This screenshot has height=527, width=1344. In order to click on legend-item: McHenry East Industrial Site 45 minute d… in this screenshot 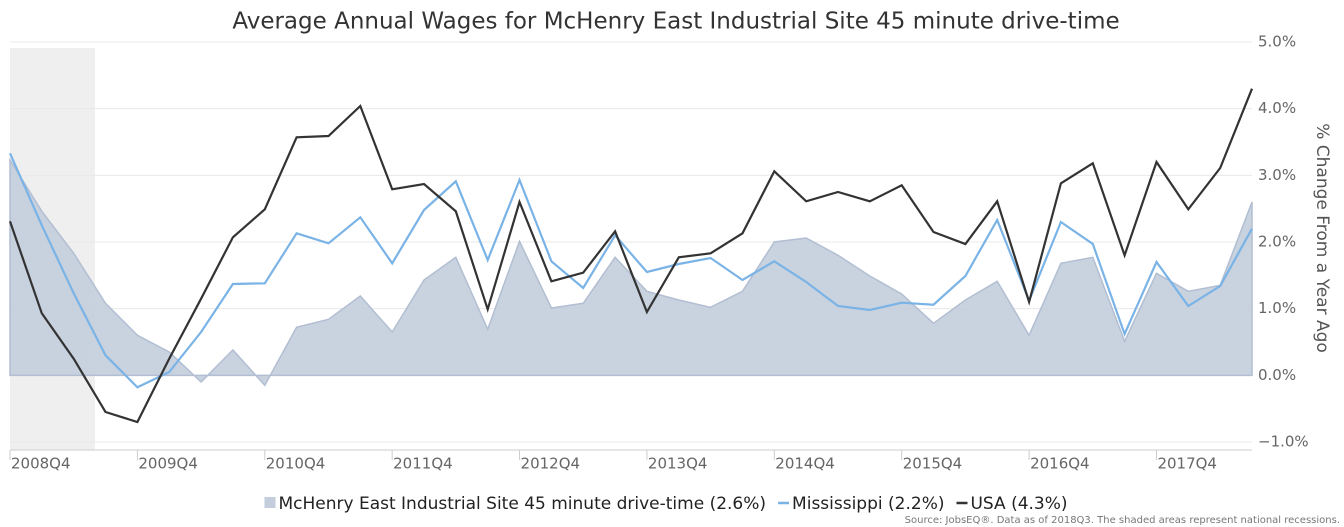, I will do `click(515, 504)`.